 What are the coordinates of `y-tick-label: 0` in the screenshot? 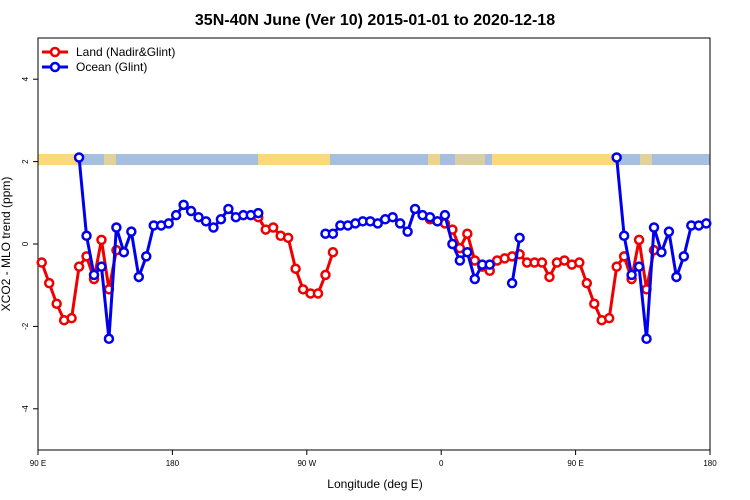 It's located at (25, 243).